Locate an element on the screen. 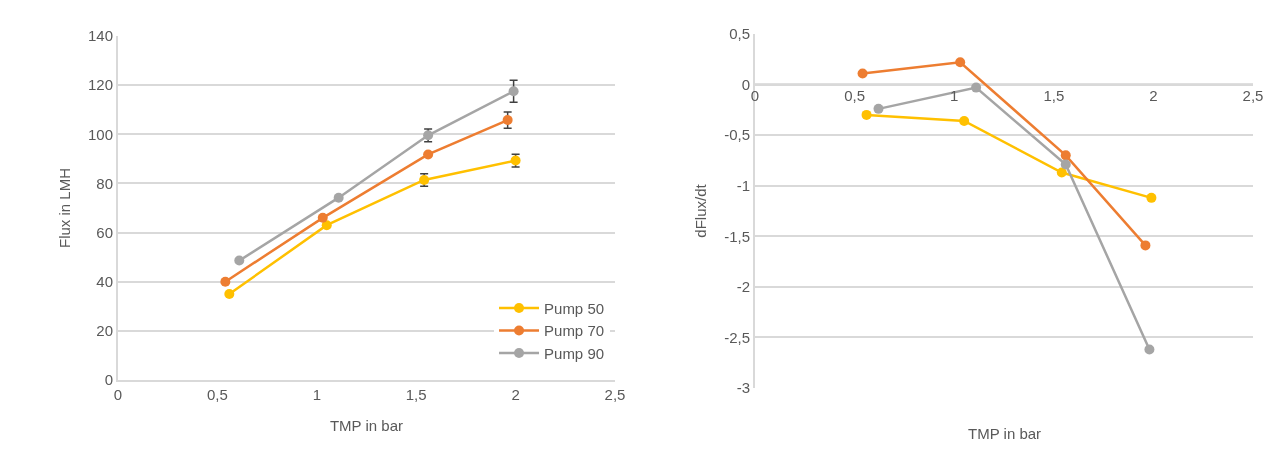  y-tick-label: -2 is located at coordinates (743, 287).